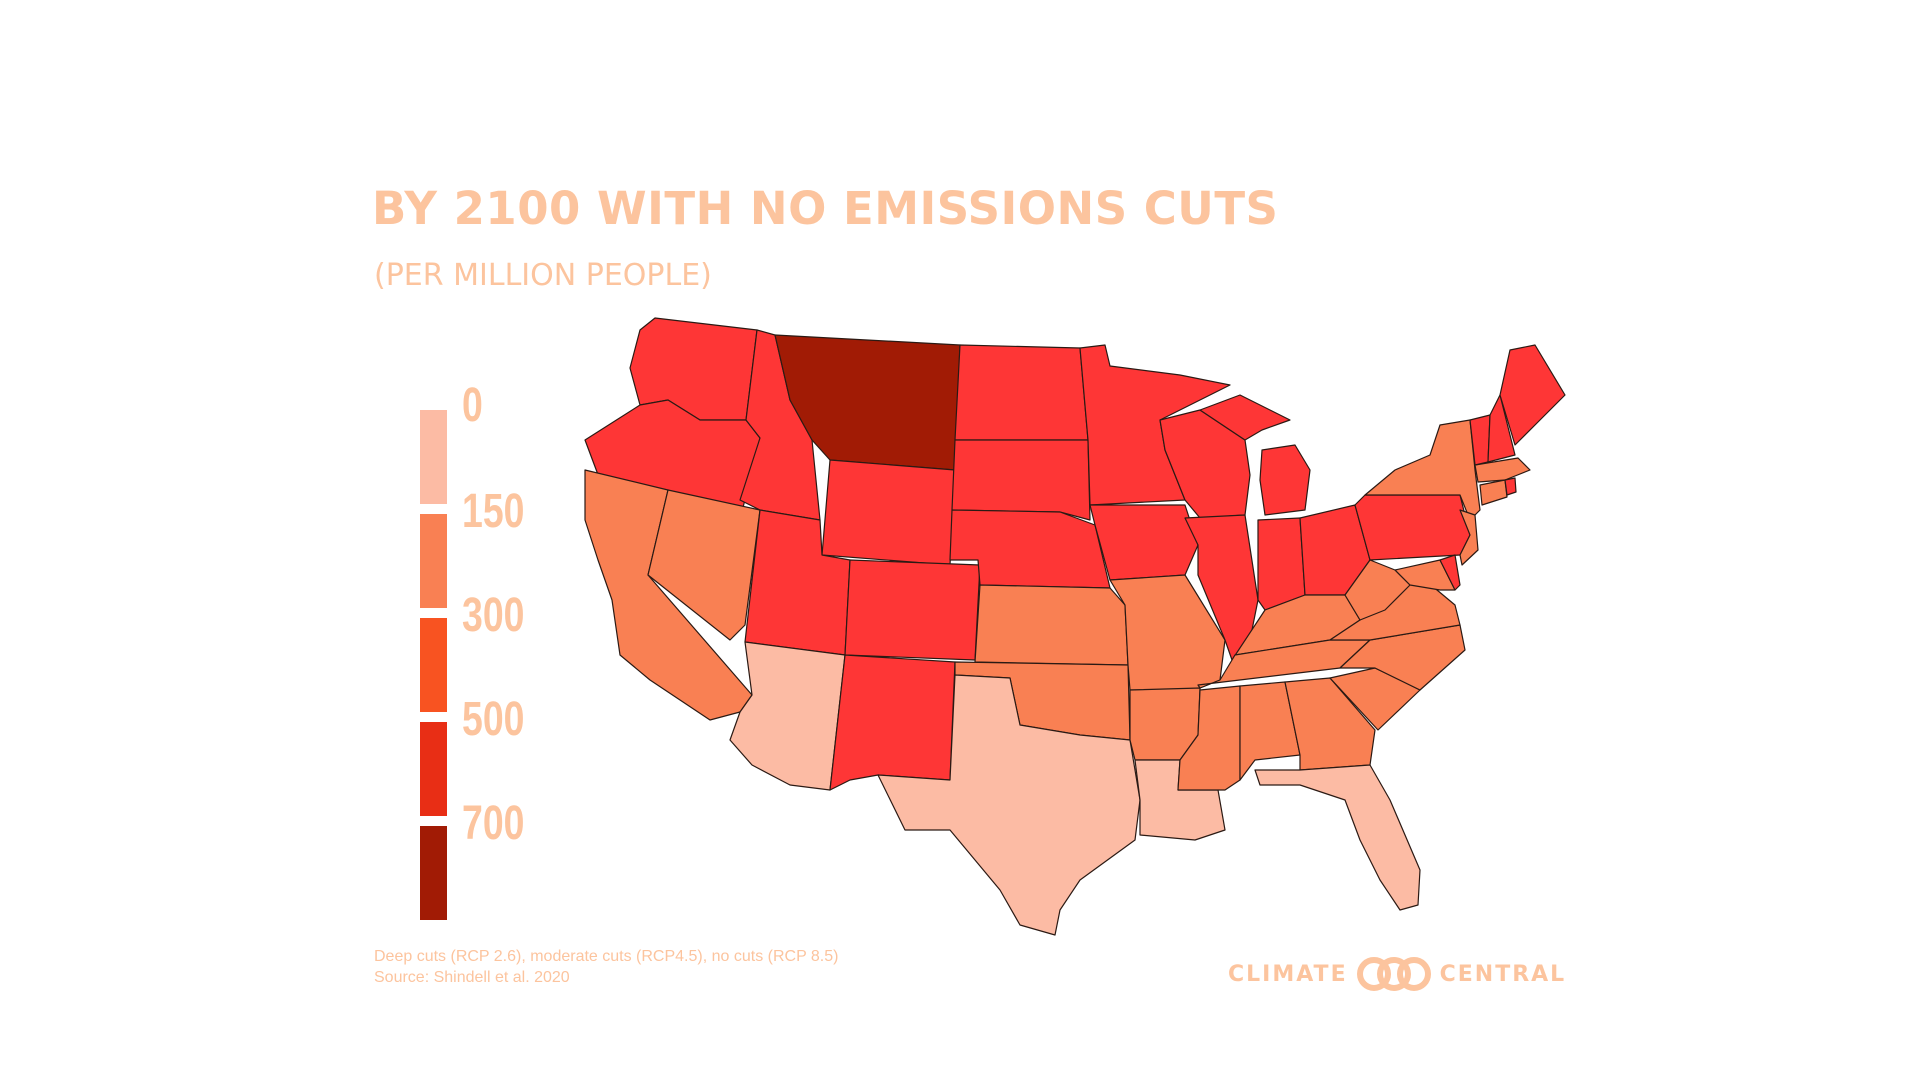  What do you see at coordinates (493, 511) in the screenshot?
I see `legend-tick-150: 150` at bounding box center [493, 511].